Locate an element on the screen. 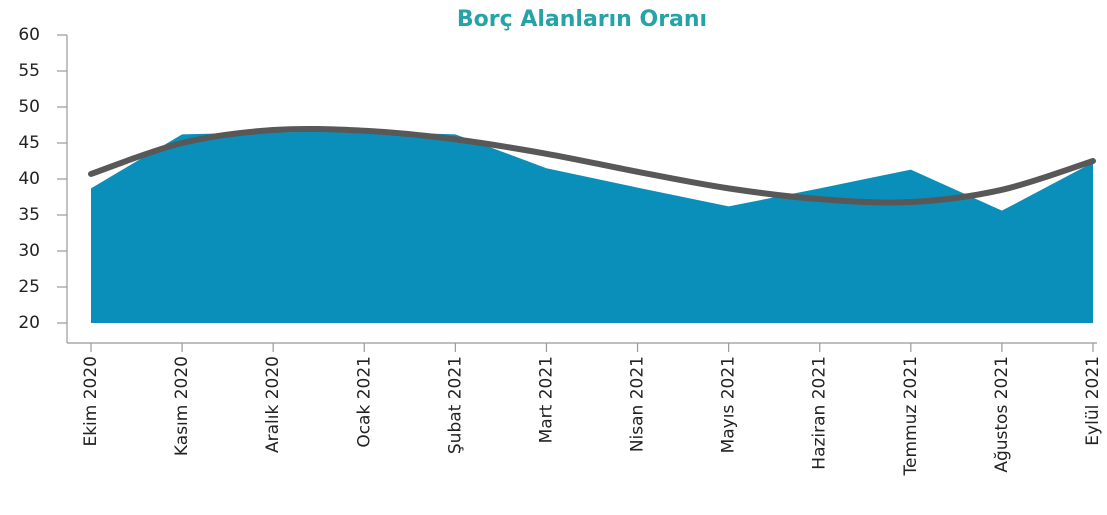  y-tick-label: 35 is located at coordinates (29, 215).